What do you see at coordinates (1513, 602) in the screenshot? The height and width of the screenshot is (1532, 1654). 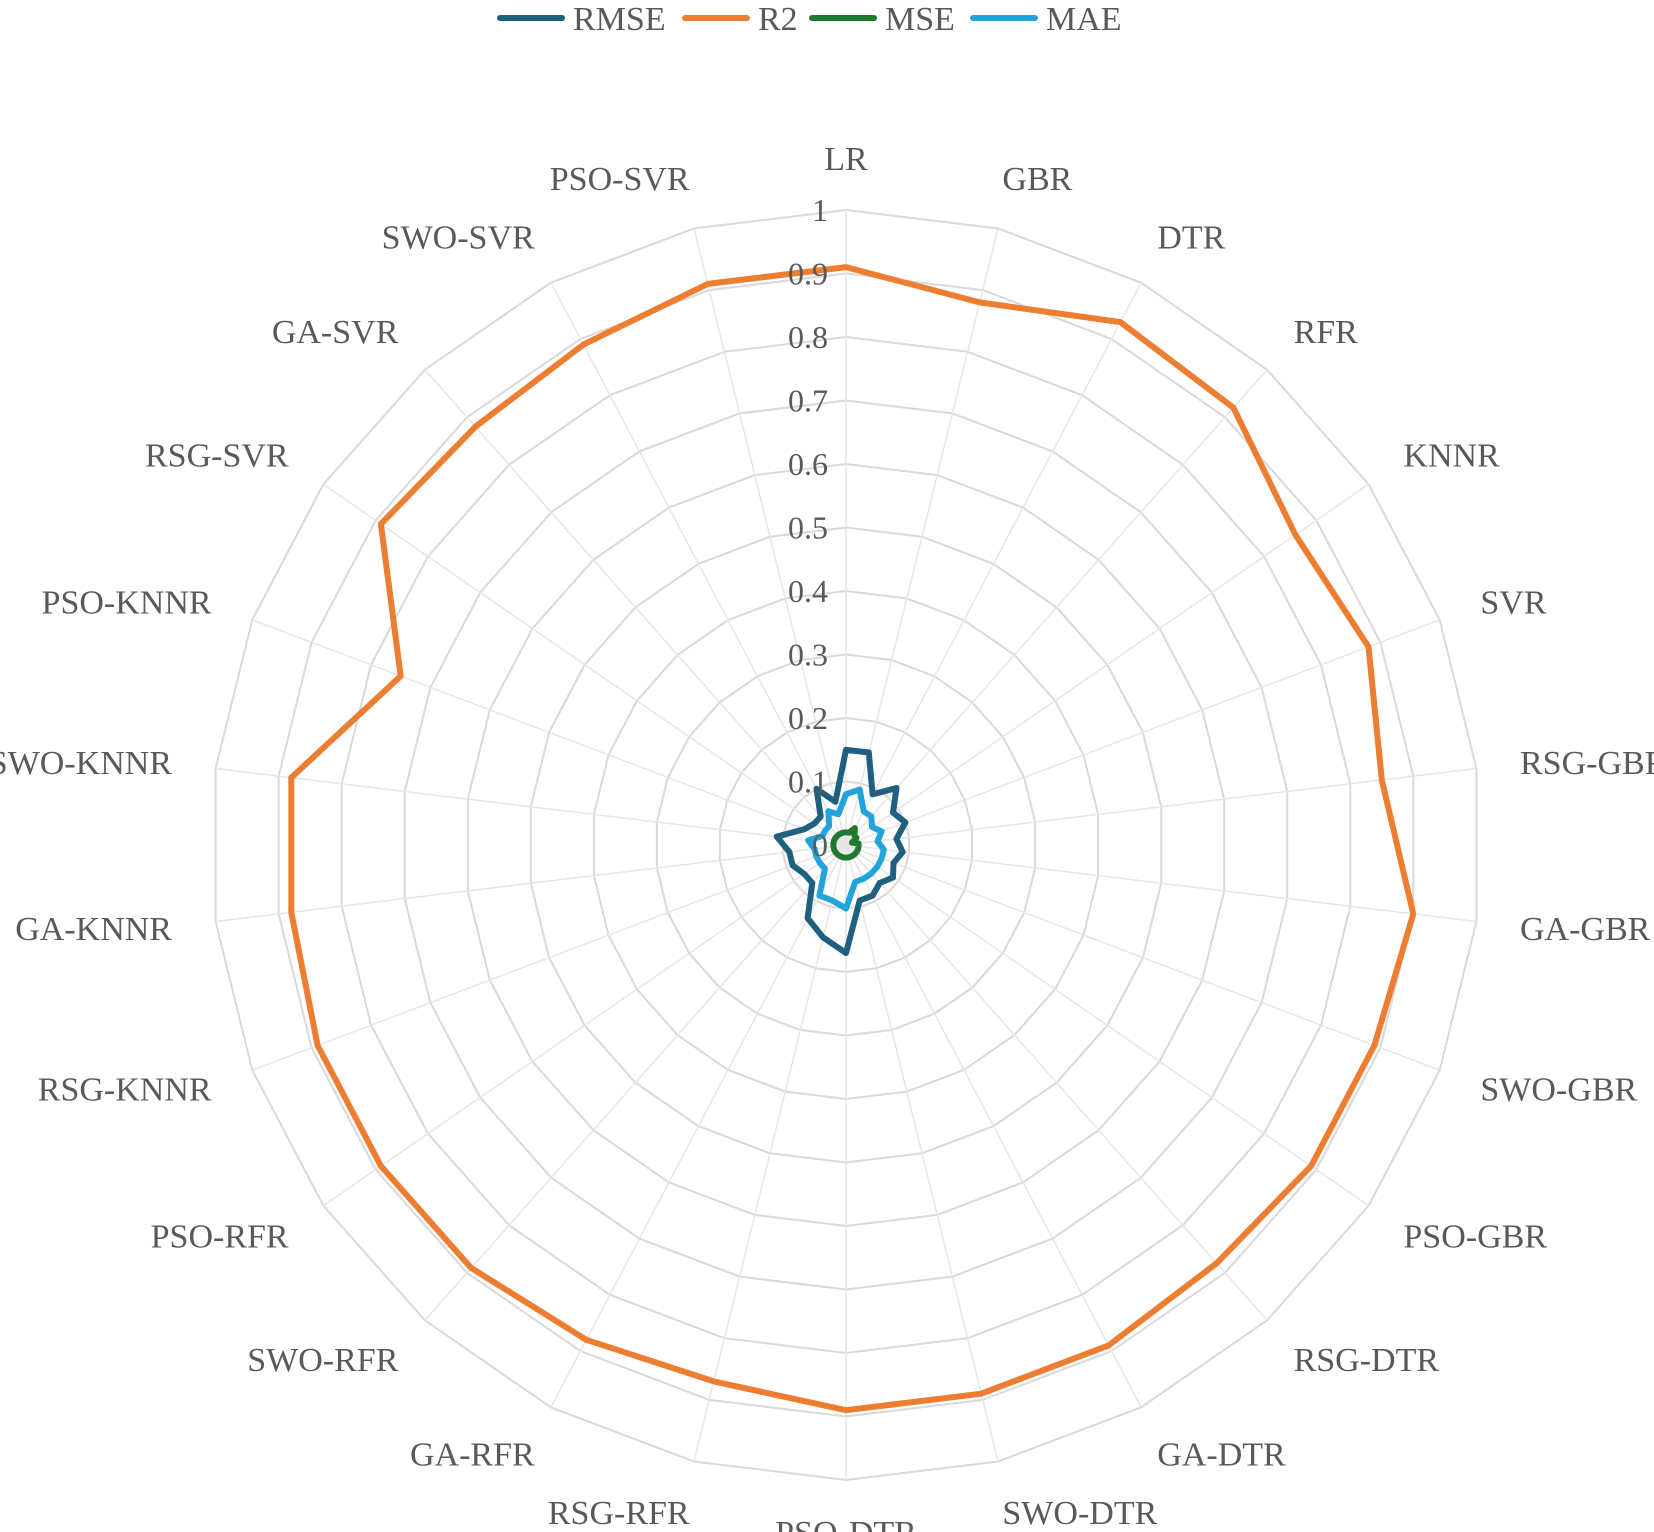 I see `category-label: SVR` at bounding box center [1513, 602].